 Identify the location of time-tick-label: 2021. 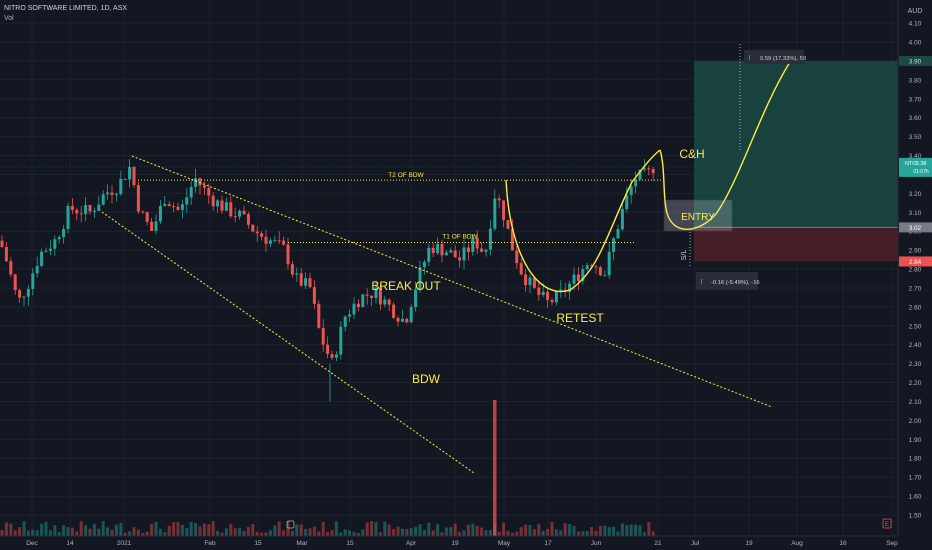
(124, 543).